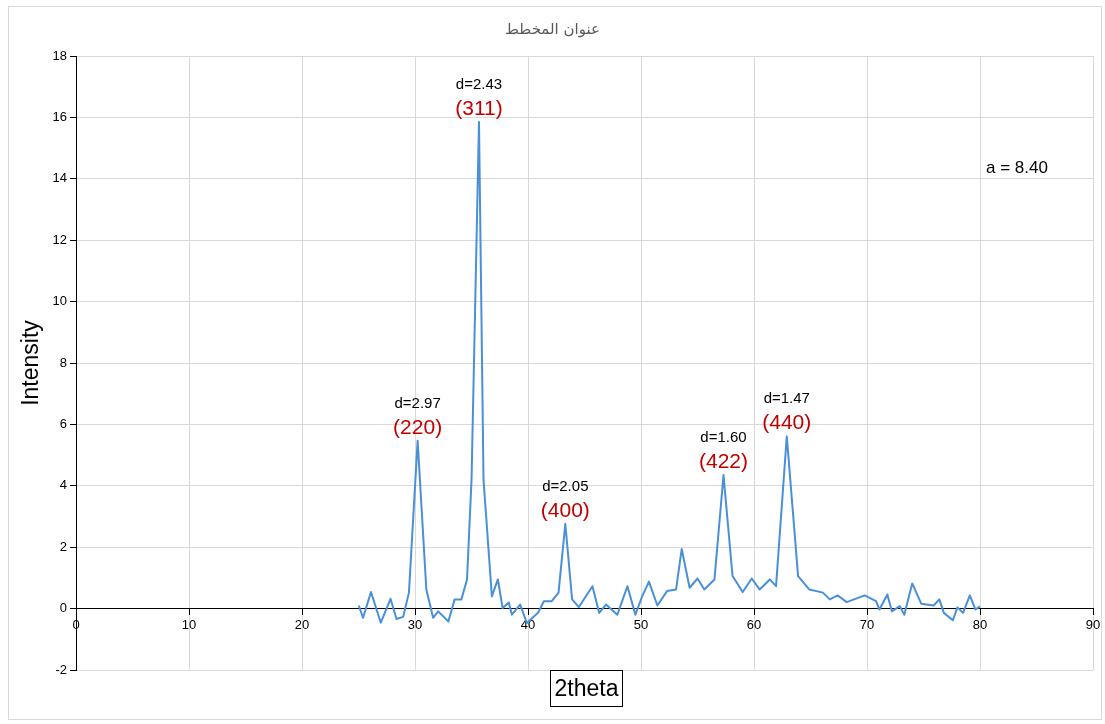 This screenshot has width=1105, height=724. Describe the element at coordinates (565, 485) in the screenshot. I see `annotation: d=2.05` at that location.